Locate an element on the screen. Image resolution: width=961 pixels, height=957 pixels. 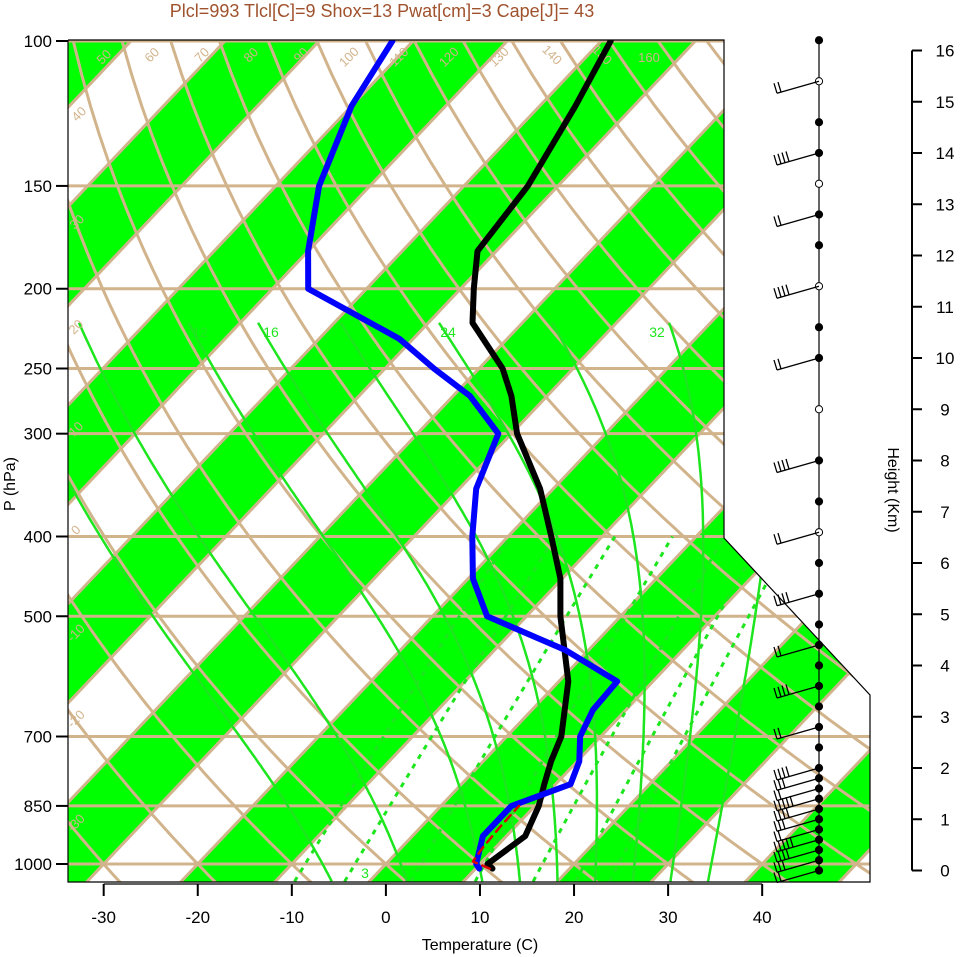
mixing-ratio-label: 3 is located at coordinates (365, 873).